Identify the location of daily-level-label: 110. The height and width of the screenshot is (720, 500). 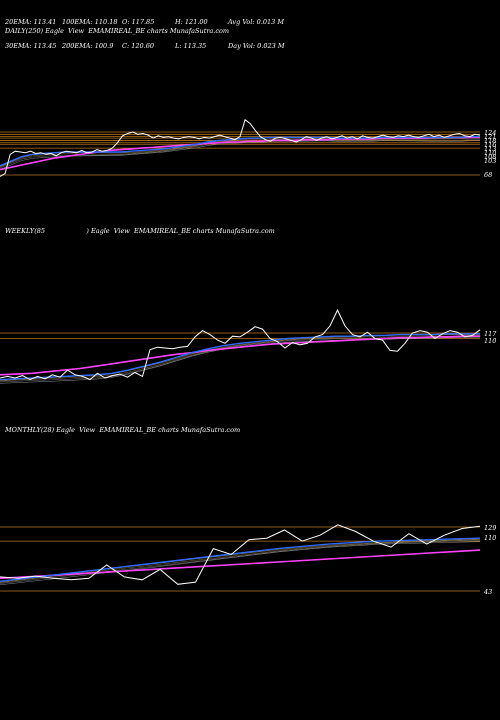
(490, 153).